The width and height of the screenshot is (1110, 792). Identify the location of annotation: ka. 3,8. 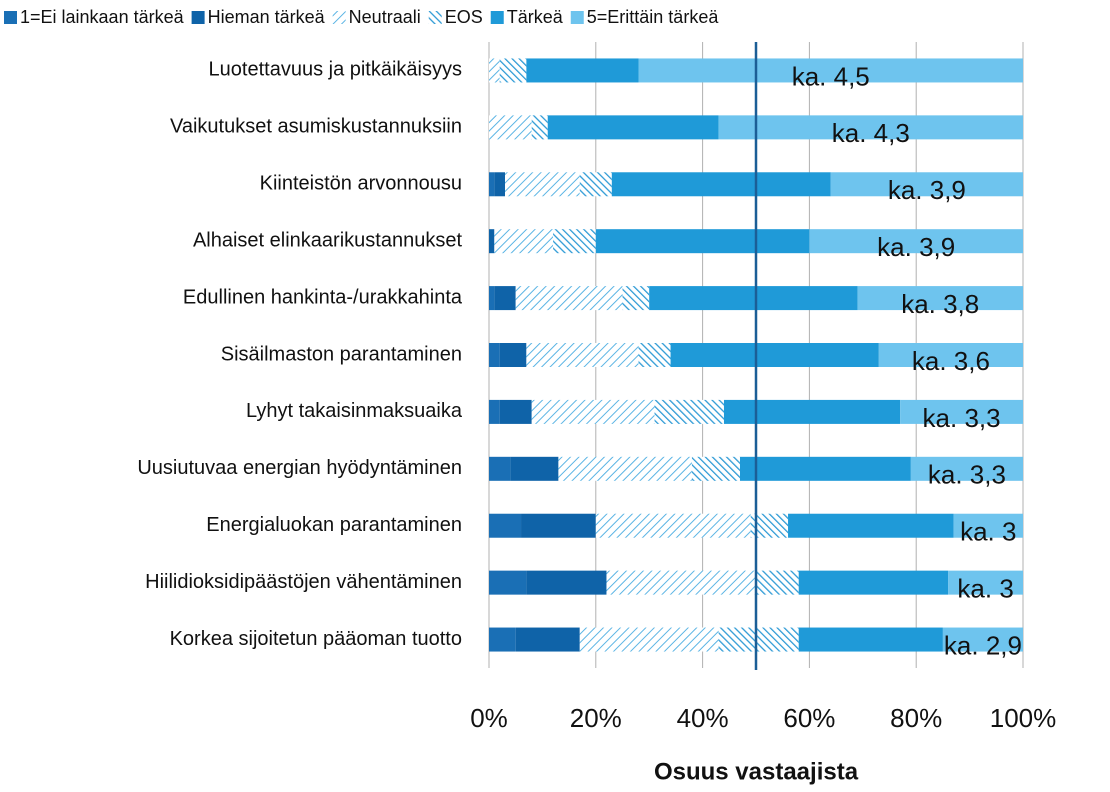
(940, 304).